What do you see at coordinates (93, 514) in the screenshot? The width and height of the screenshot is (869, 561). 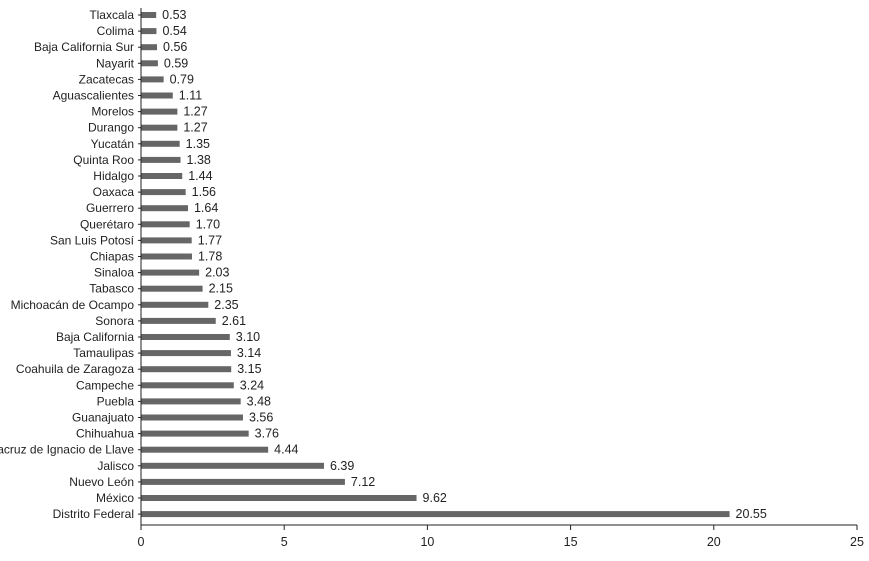 I see `category-label: Distrito Federal` at bounding box center [93, 514].